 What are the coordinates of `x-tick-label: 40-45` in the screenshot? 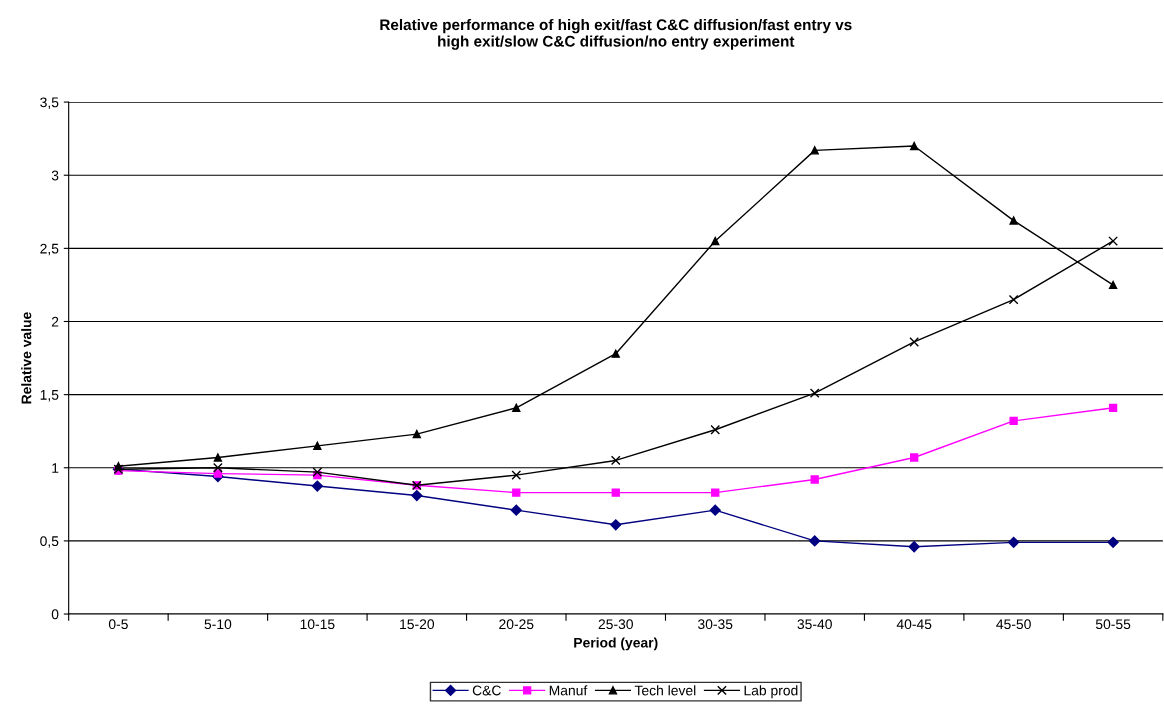 It's located at (914, 624).